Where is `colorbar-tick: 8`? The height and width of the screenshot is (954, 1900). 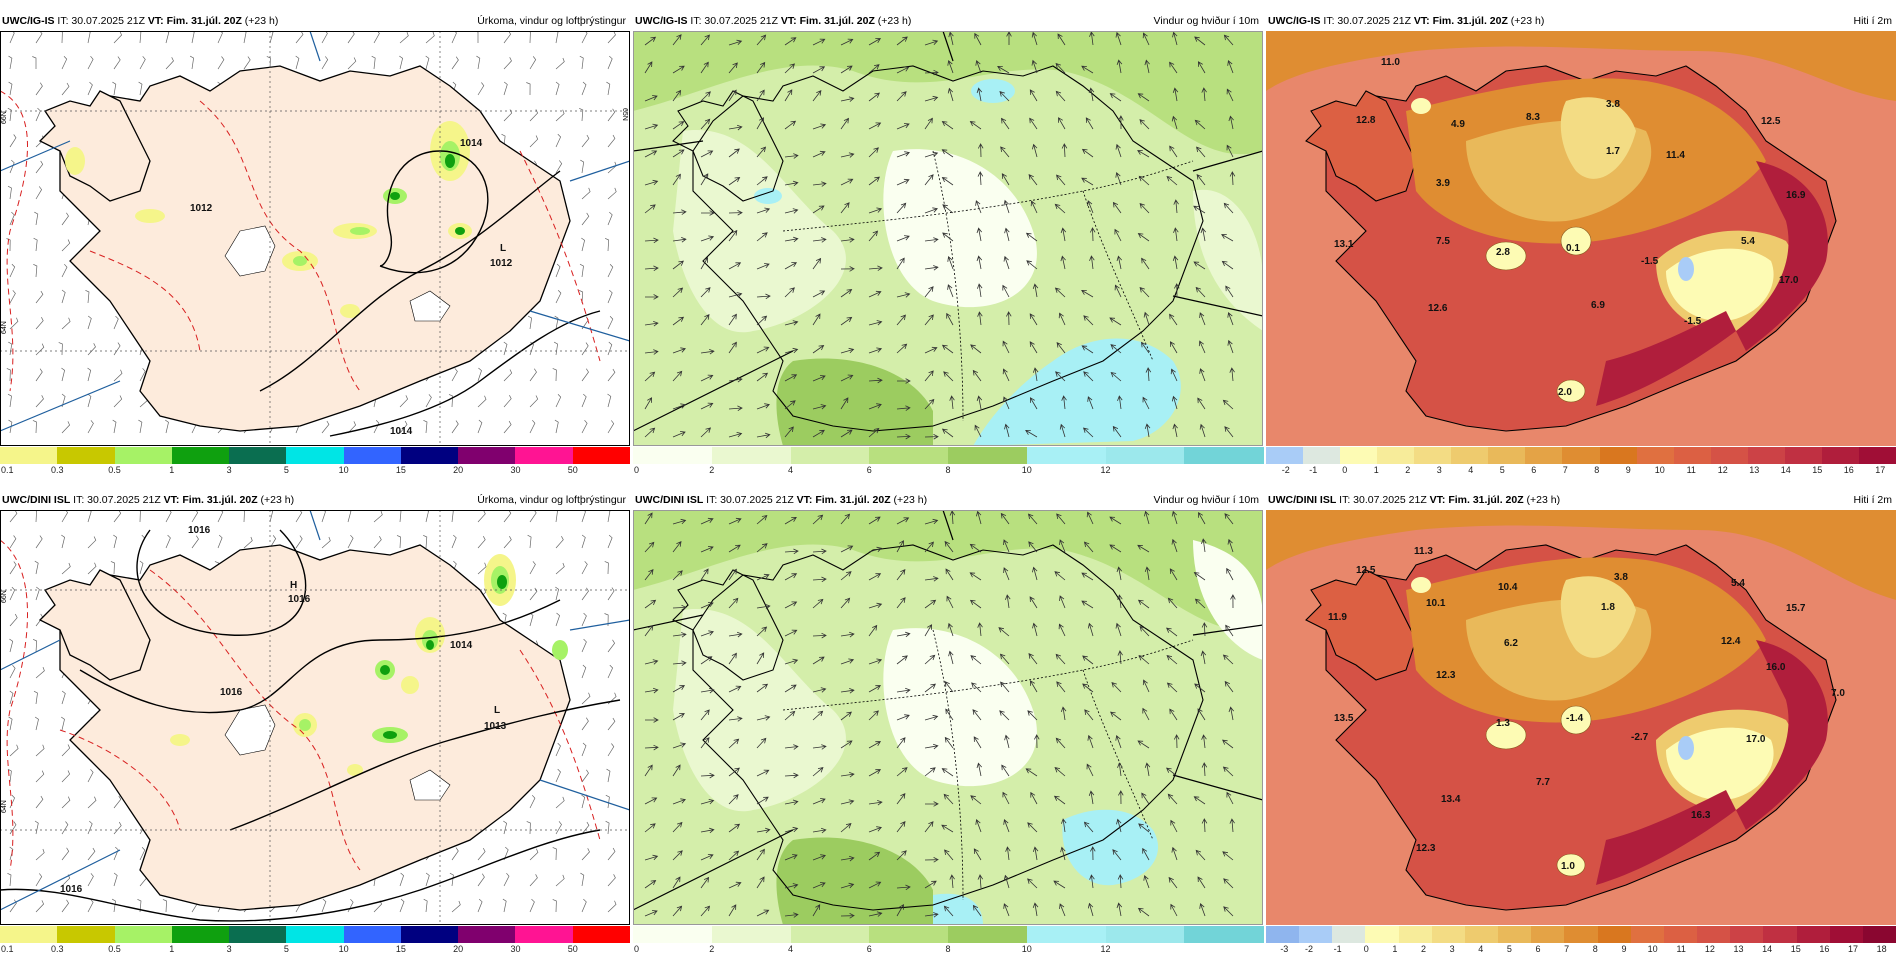
colorbar-tick: 8 is located at coordinates (1595, 949).